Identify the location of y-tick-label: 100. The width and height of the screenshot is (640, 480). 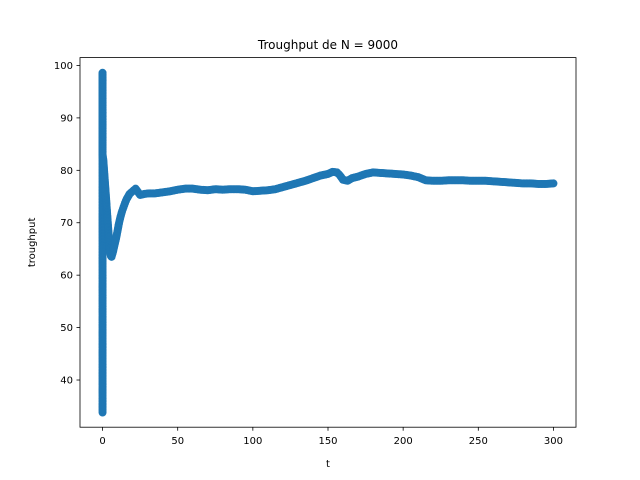
(63, 66).